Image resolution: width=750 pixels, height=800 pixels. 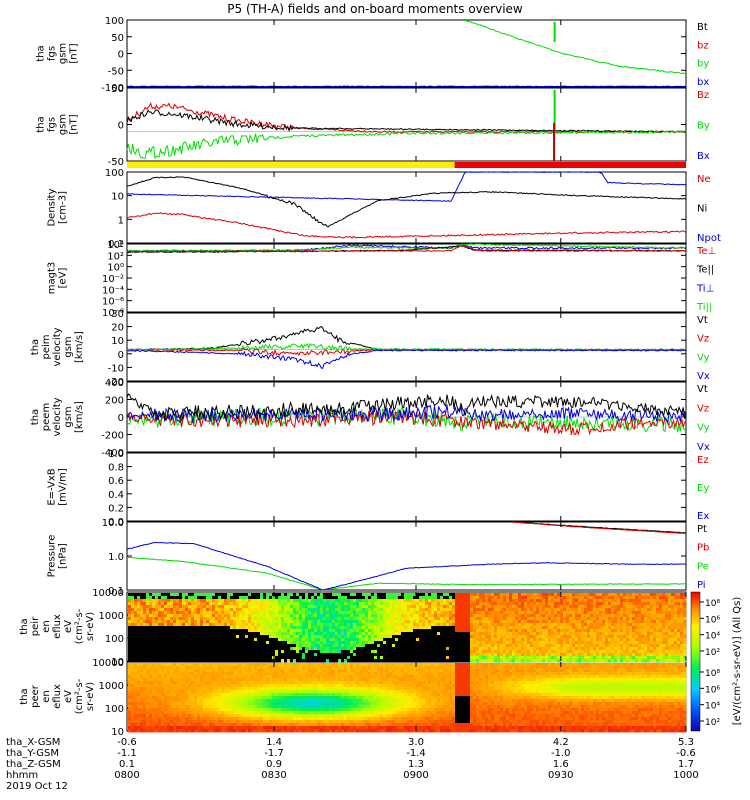 I want to click on ytick-label: 0.8, so click(x=116, y=468).